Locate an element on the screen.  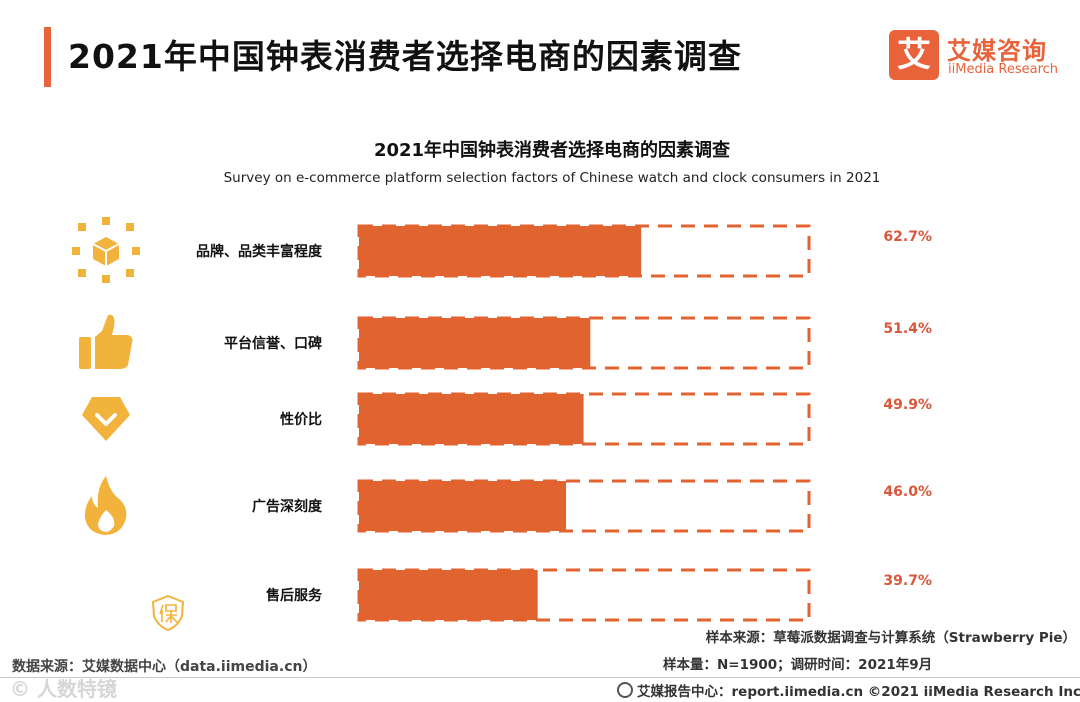
chart-title: 2021年中国钟表消费者选择电商的因素调查 is located at coordinates (552, 150).